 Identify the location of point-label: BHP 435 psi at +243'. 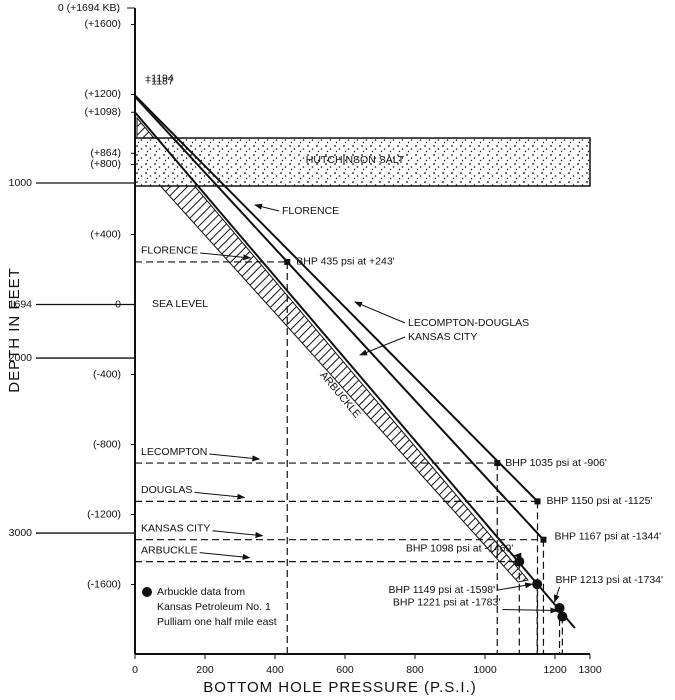
(345, 262).